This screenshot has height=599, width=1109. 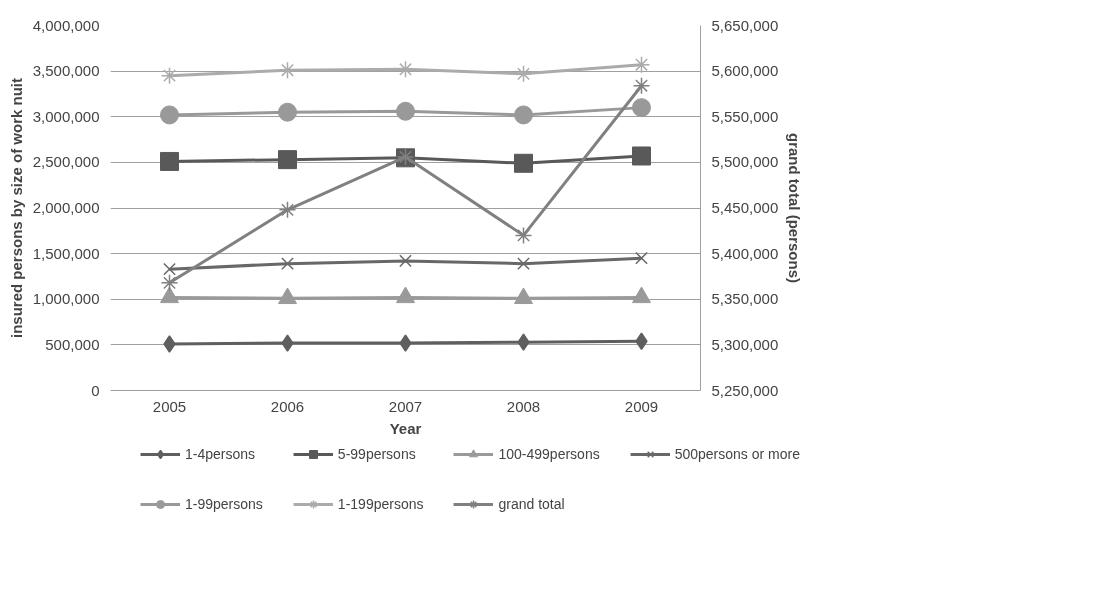 I want to click on y2-tick-label: 5,250,000, so click(x=745, y=390).